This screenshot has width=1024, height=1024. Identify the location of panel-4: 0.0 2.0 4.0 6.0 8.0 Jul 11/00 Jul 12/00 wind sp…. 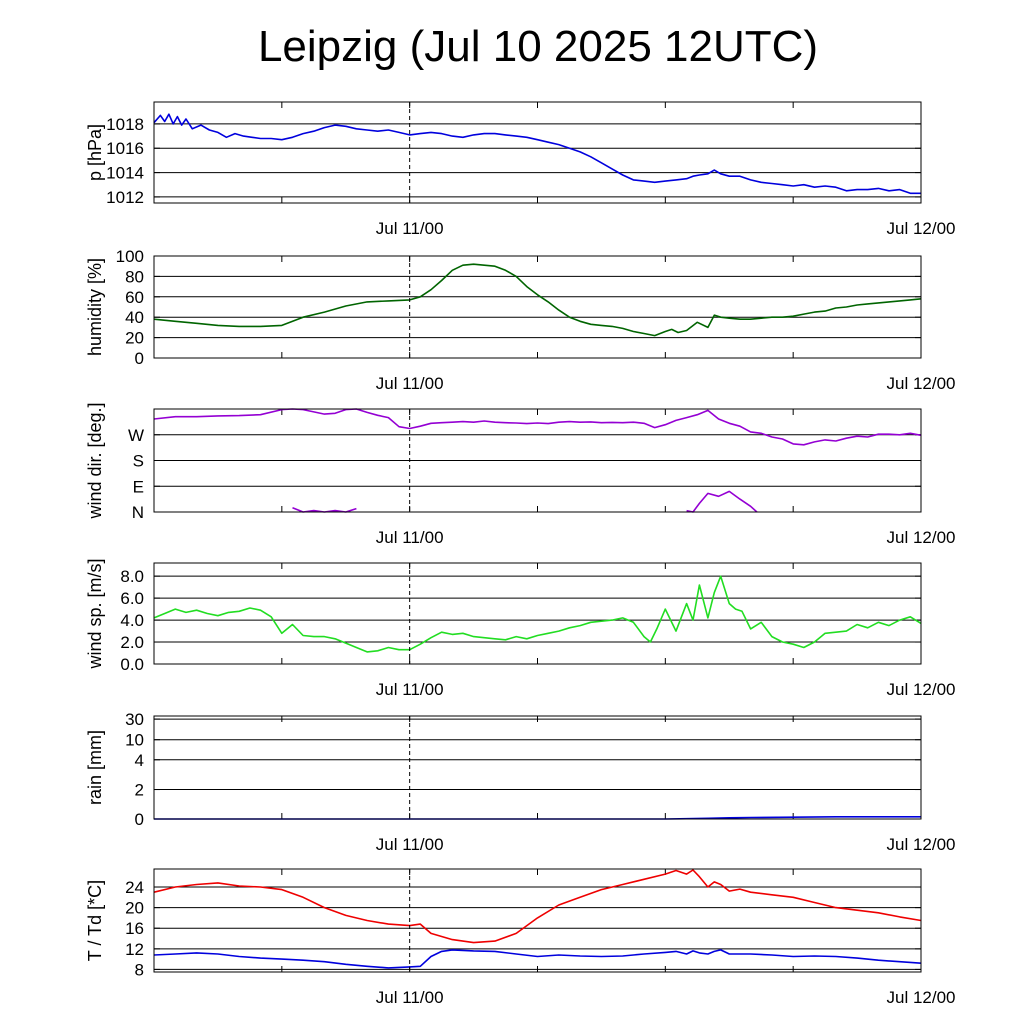
(520, 628).